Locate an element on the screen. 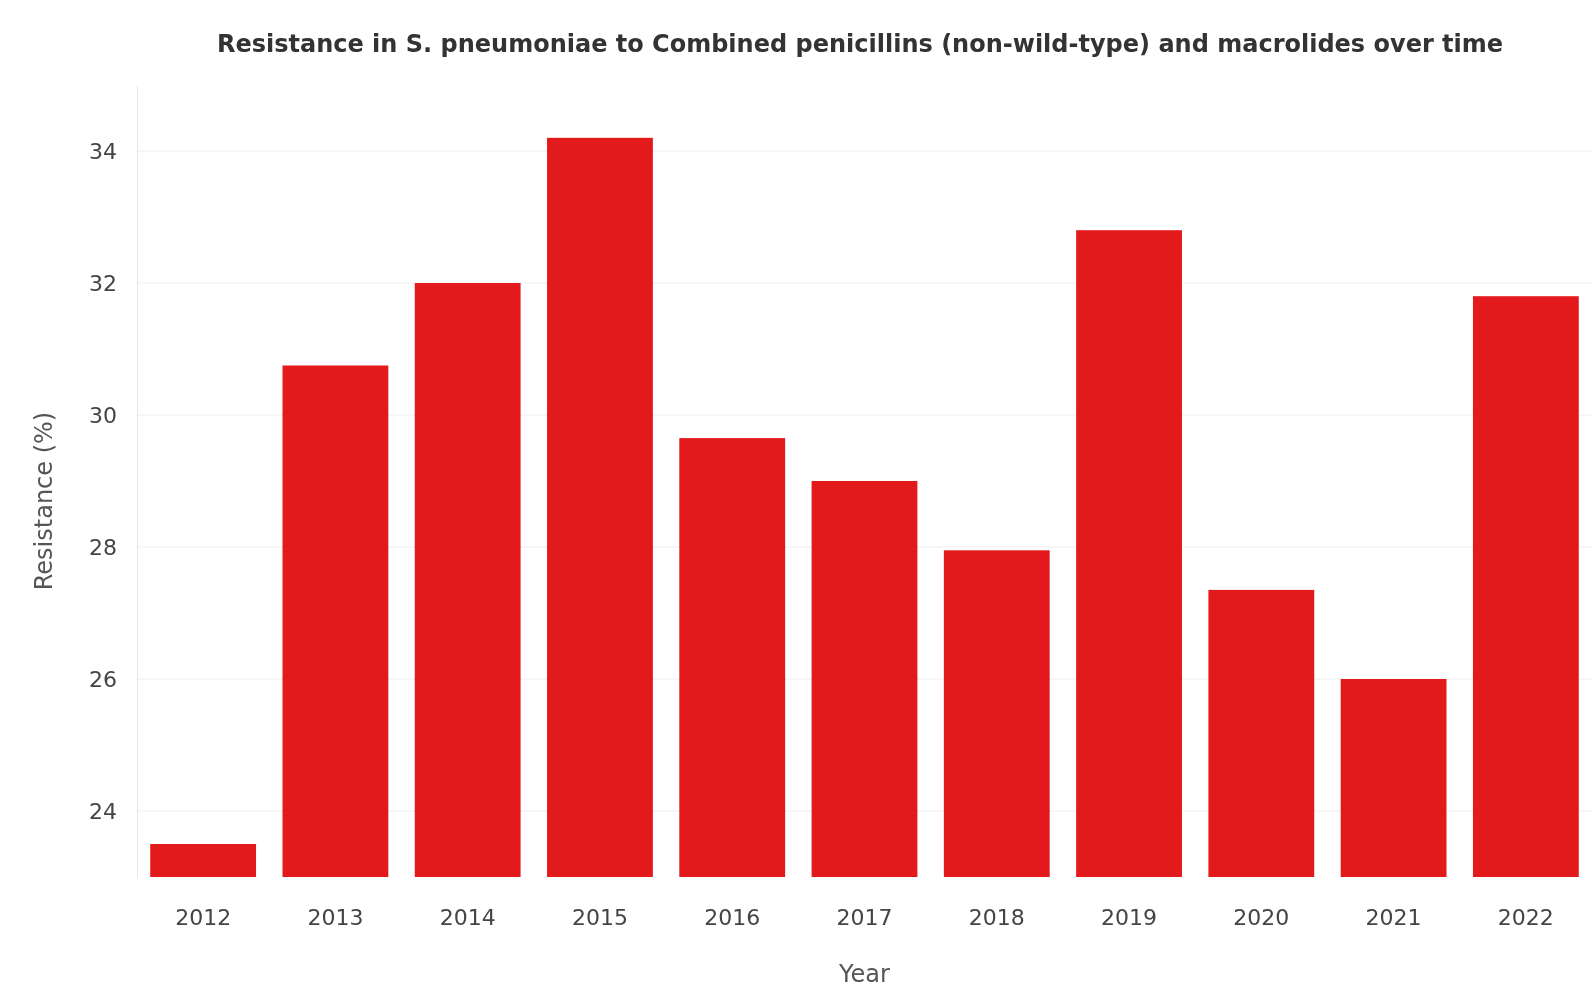 This screenshot has width=1592, height=991. y-tick-label: 34 is located at coordinates (103, 151).